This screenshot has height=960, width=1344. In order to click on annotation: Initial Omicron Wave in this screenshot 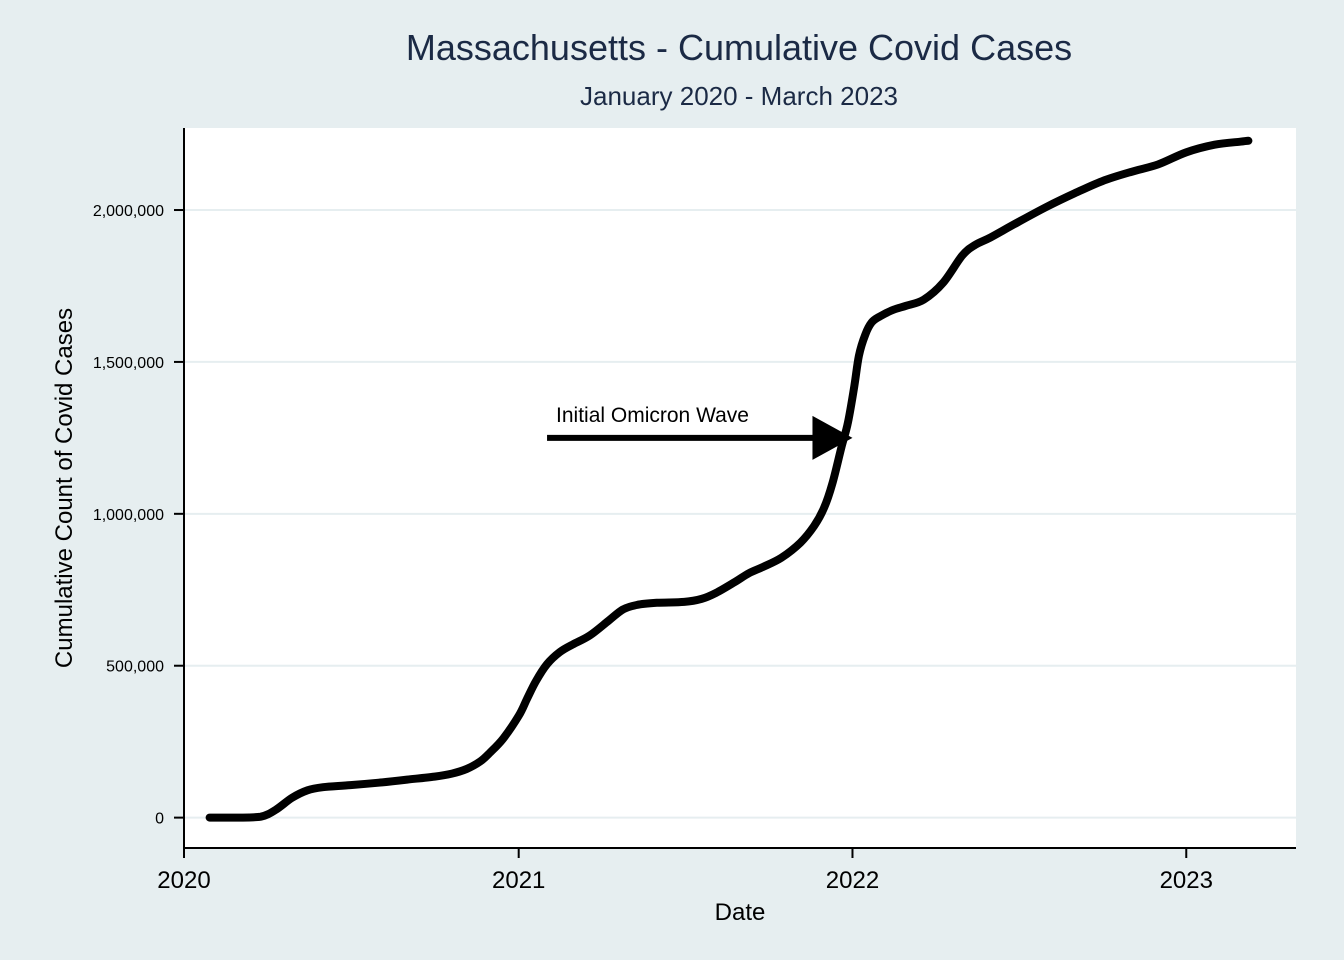, I will do `click(700, 432)`.